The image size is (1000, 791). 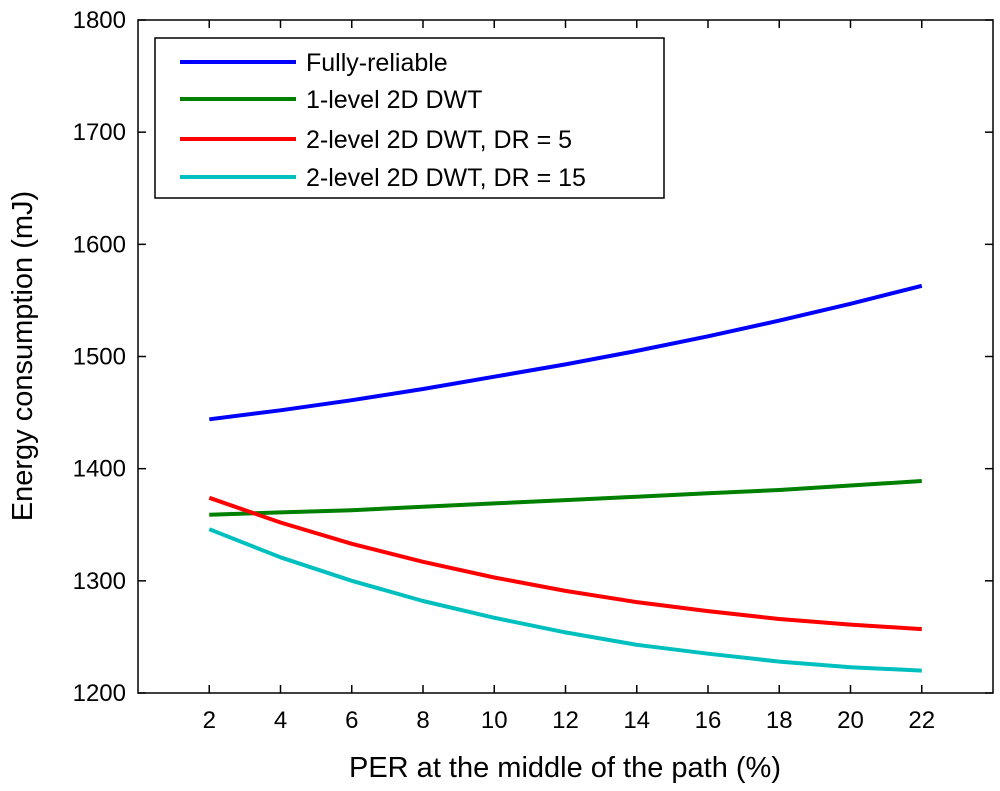 I want to click on x-tick-label: 2, so click(x=209, y=720).